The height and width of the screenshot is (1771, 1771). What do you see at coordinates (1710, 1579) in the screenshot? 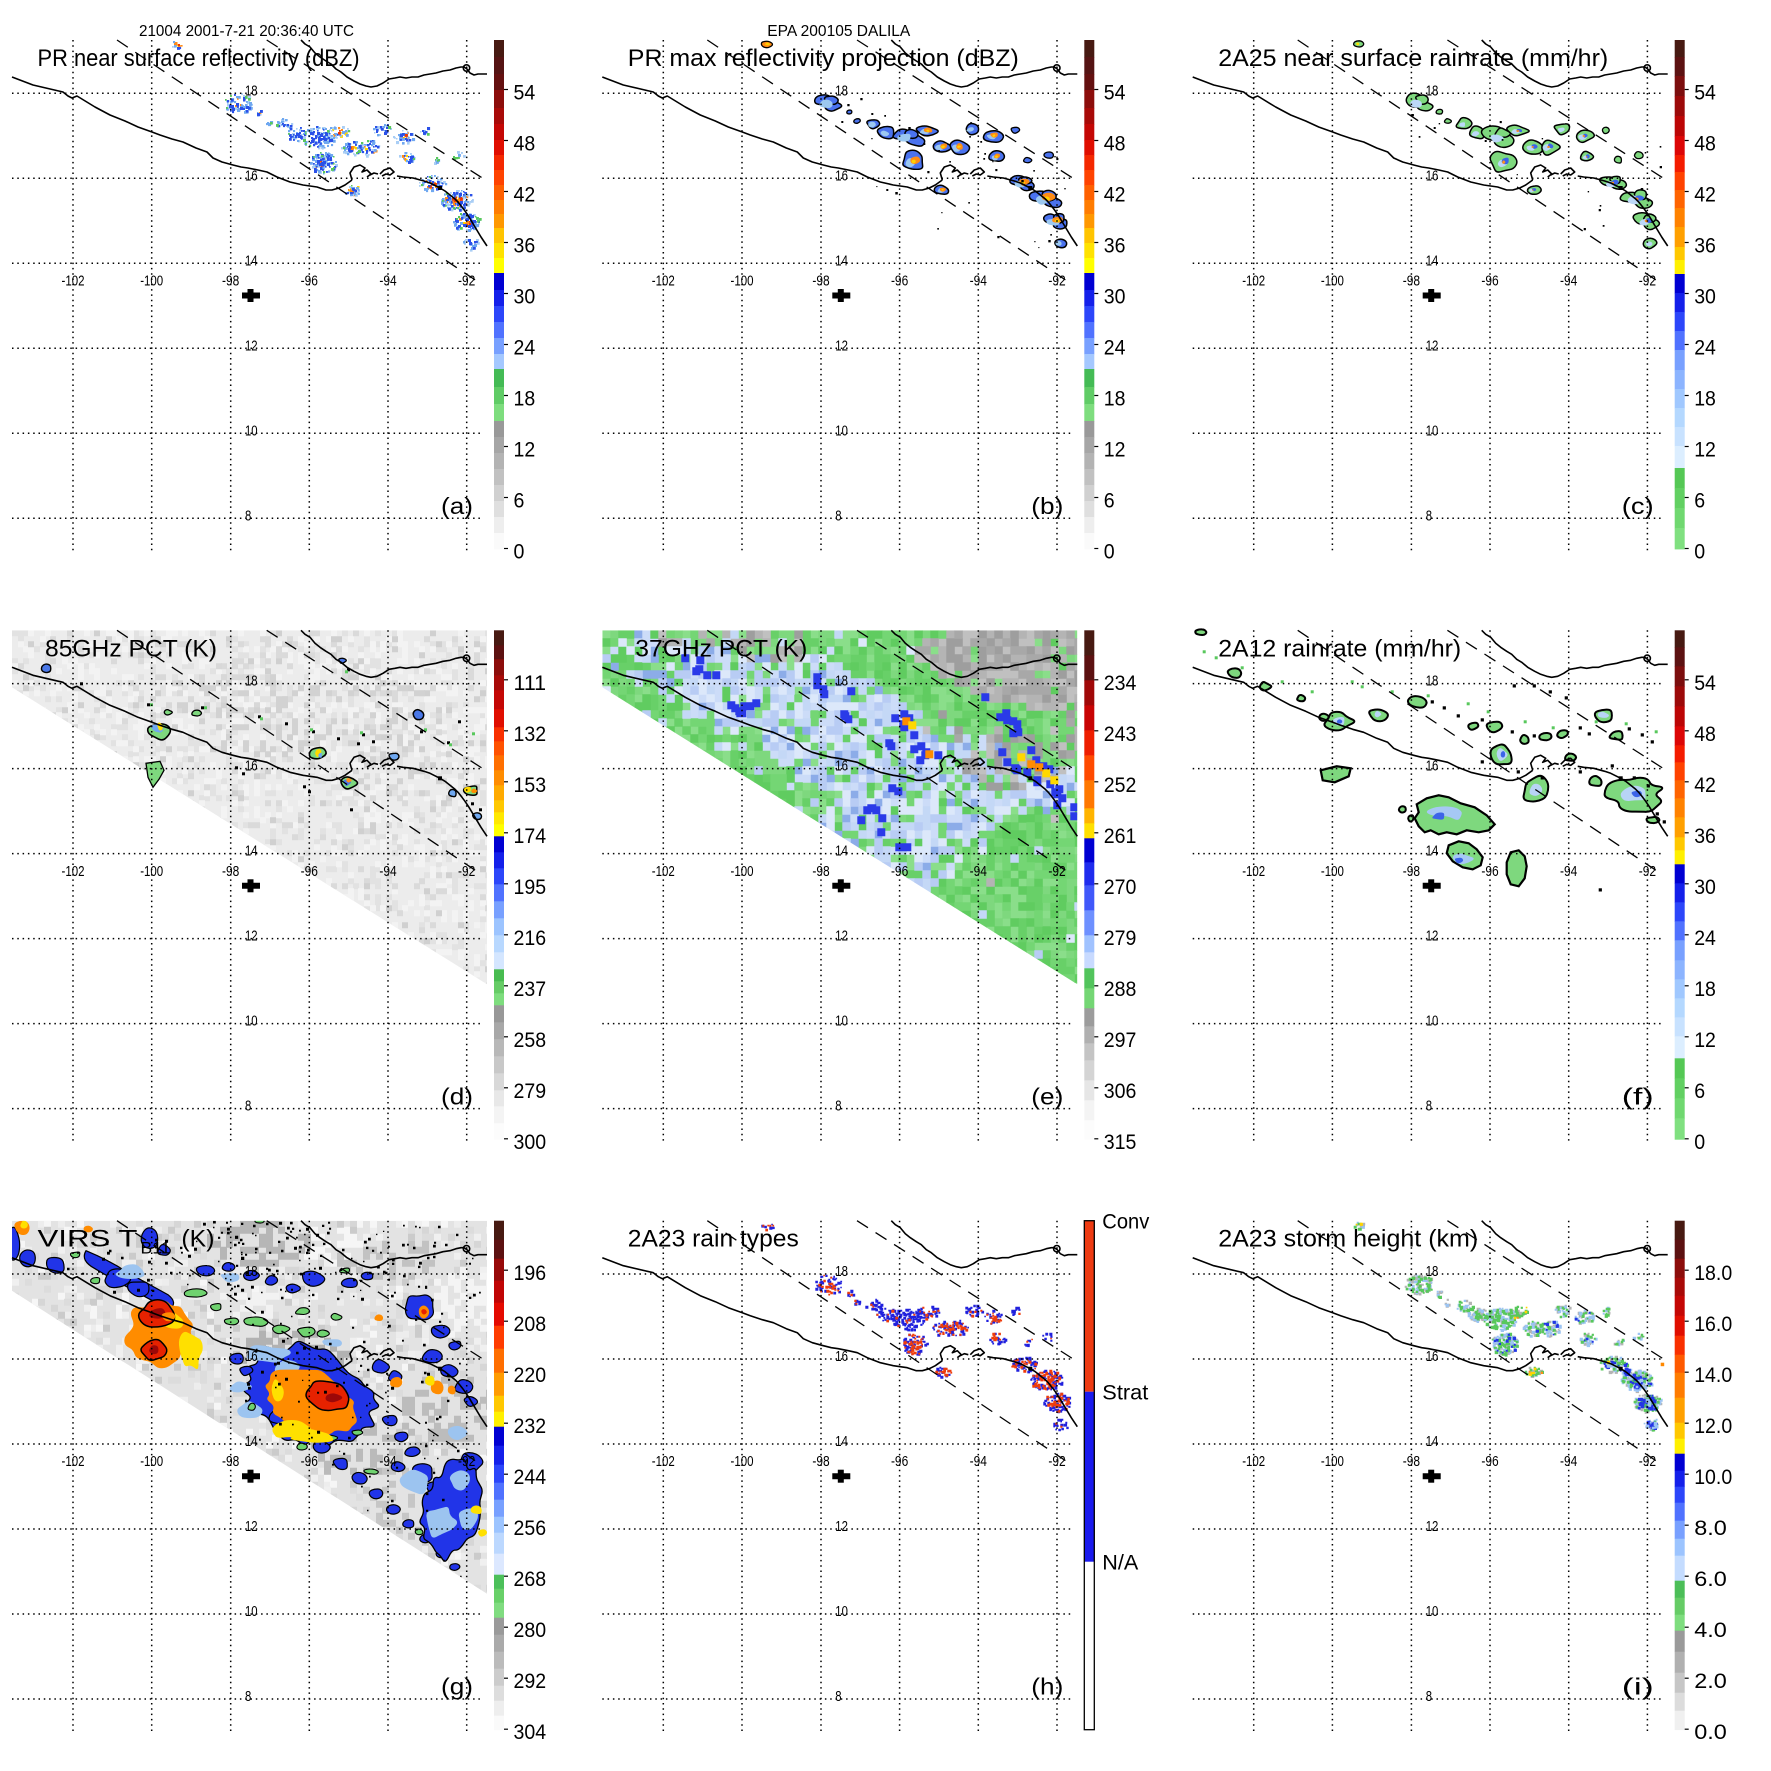
I see `svg-text: 6.0` at bounding box center [1710, 1579].